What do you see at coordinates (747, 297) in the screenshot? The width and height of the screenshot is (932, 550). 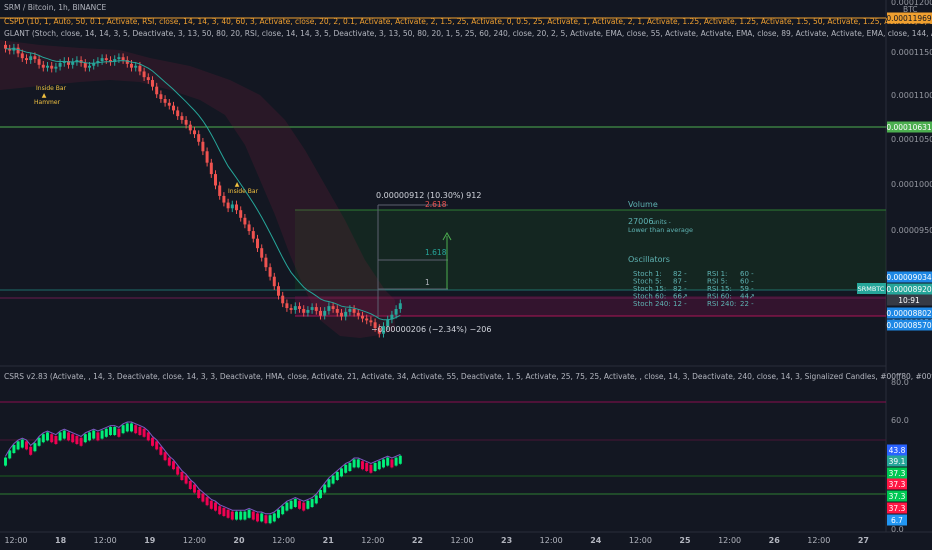 I see `osc-rsi-val: 44↗` at bounding box center [747, 297].